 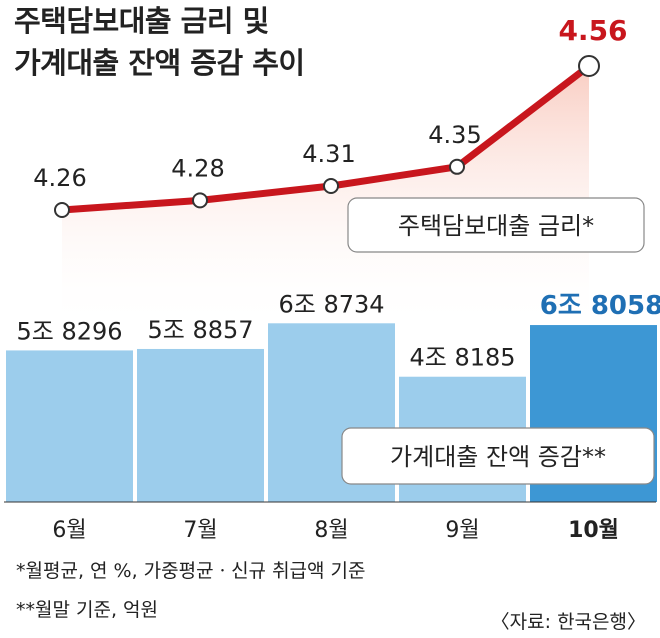 I want to click on bar-value-label: 6조 8734, so click(x=331, y=304).